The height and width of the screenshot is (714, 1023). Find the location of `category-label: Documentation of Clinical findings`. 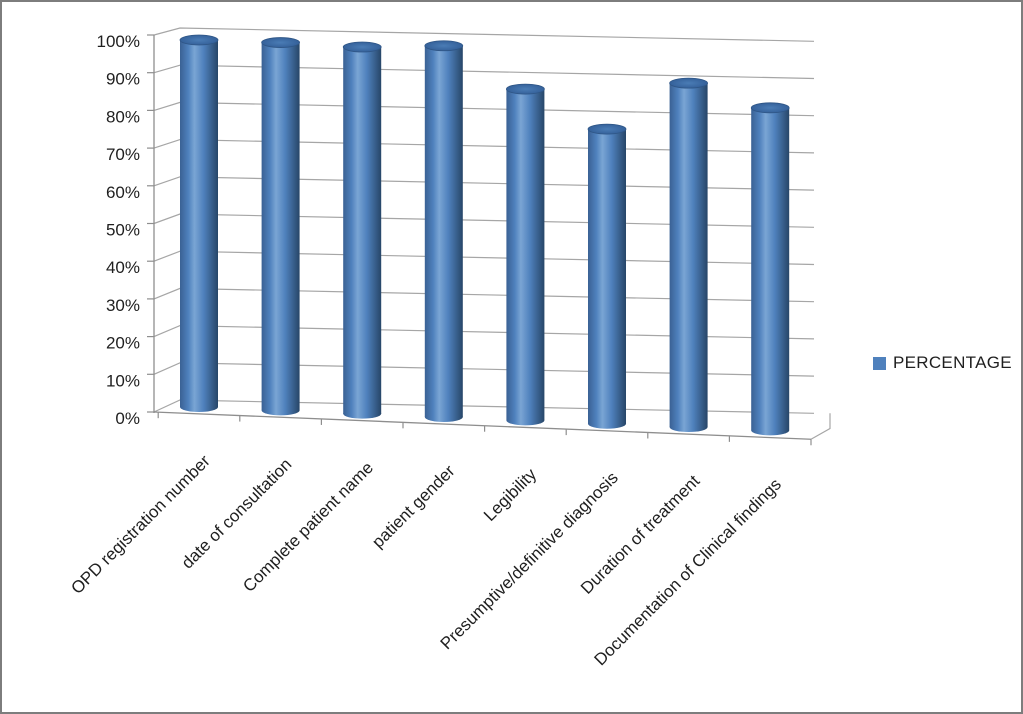

category-label: Documentation of Clinical findings is located at coordinates (688, 572).